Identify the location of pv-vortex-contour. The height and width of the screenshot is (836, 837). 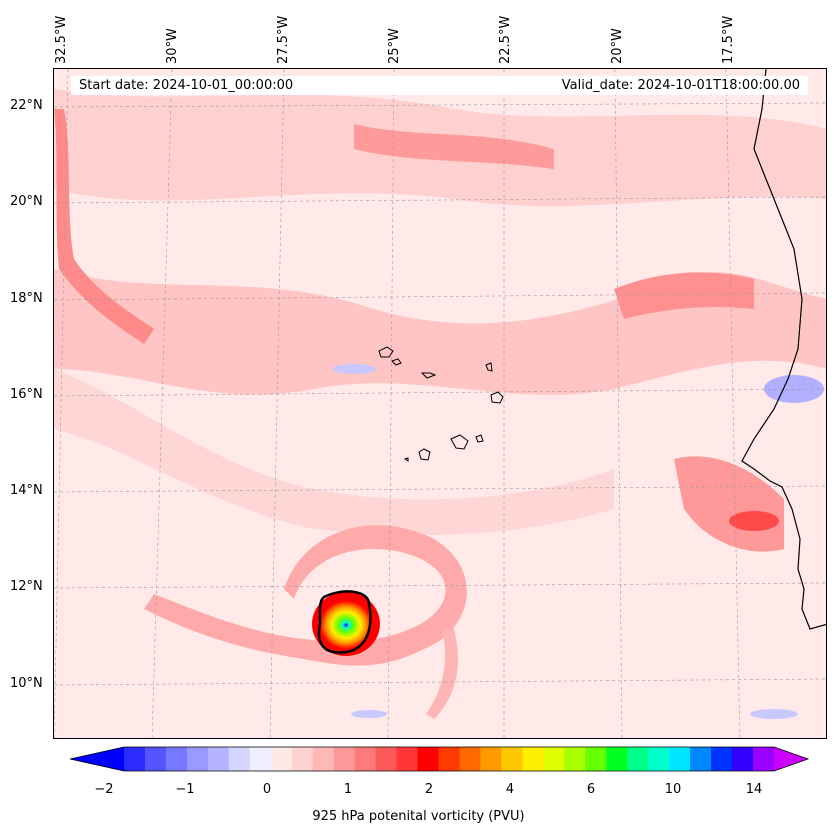
(344, 622).